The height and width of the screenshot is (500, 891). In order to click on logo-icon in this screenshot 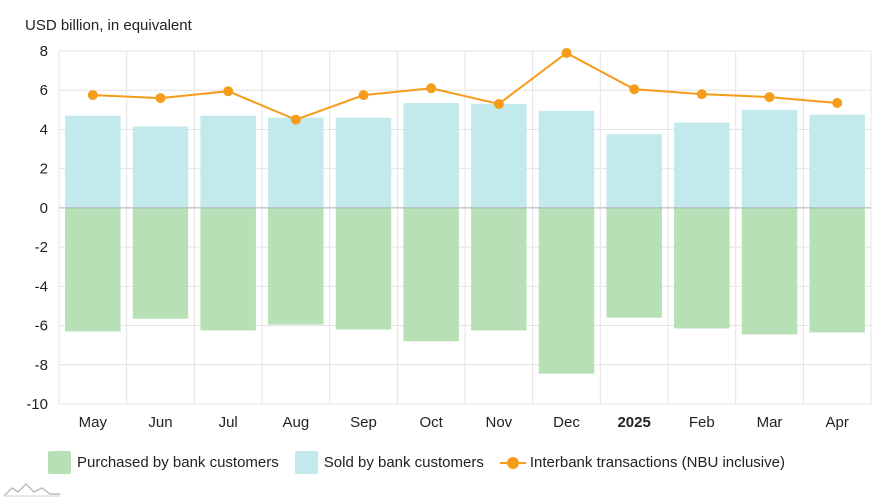, I will do `click(31, 490)`.